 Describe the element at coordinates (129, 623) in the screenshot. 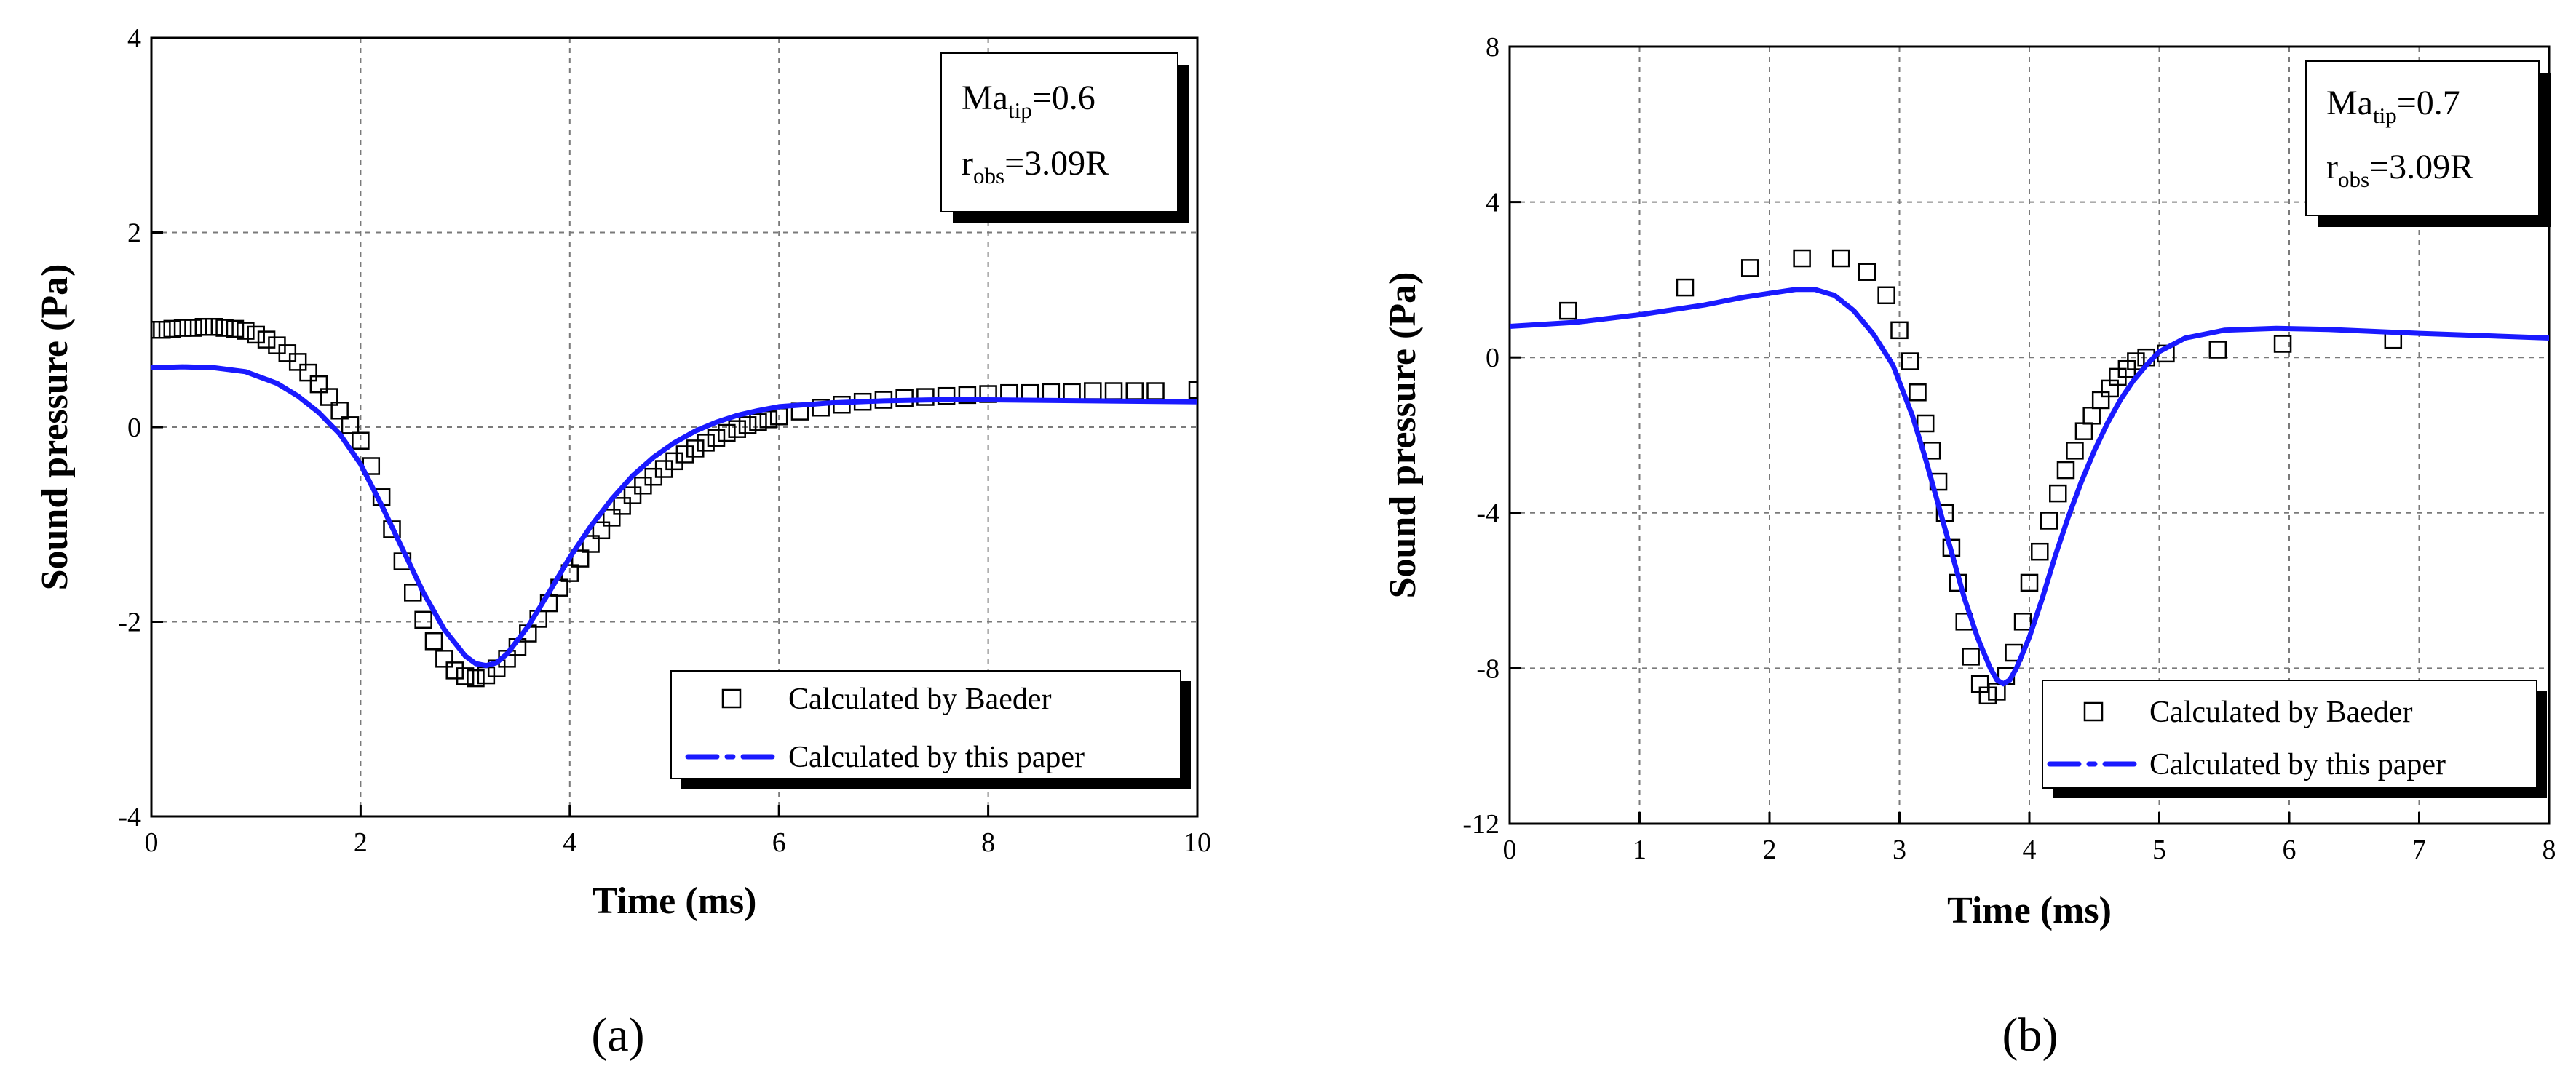

I see `y-tick-label: -2` at that location.